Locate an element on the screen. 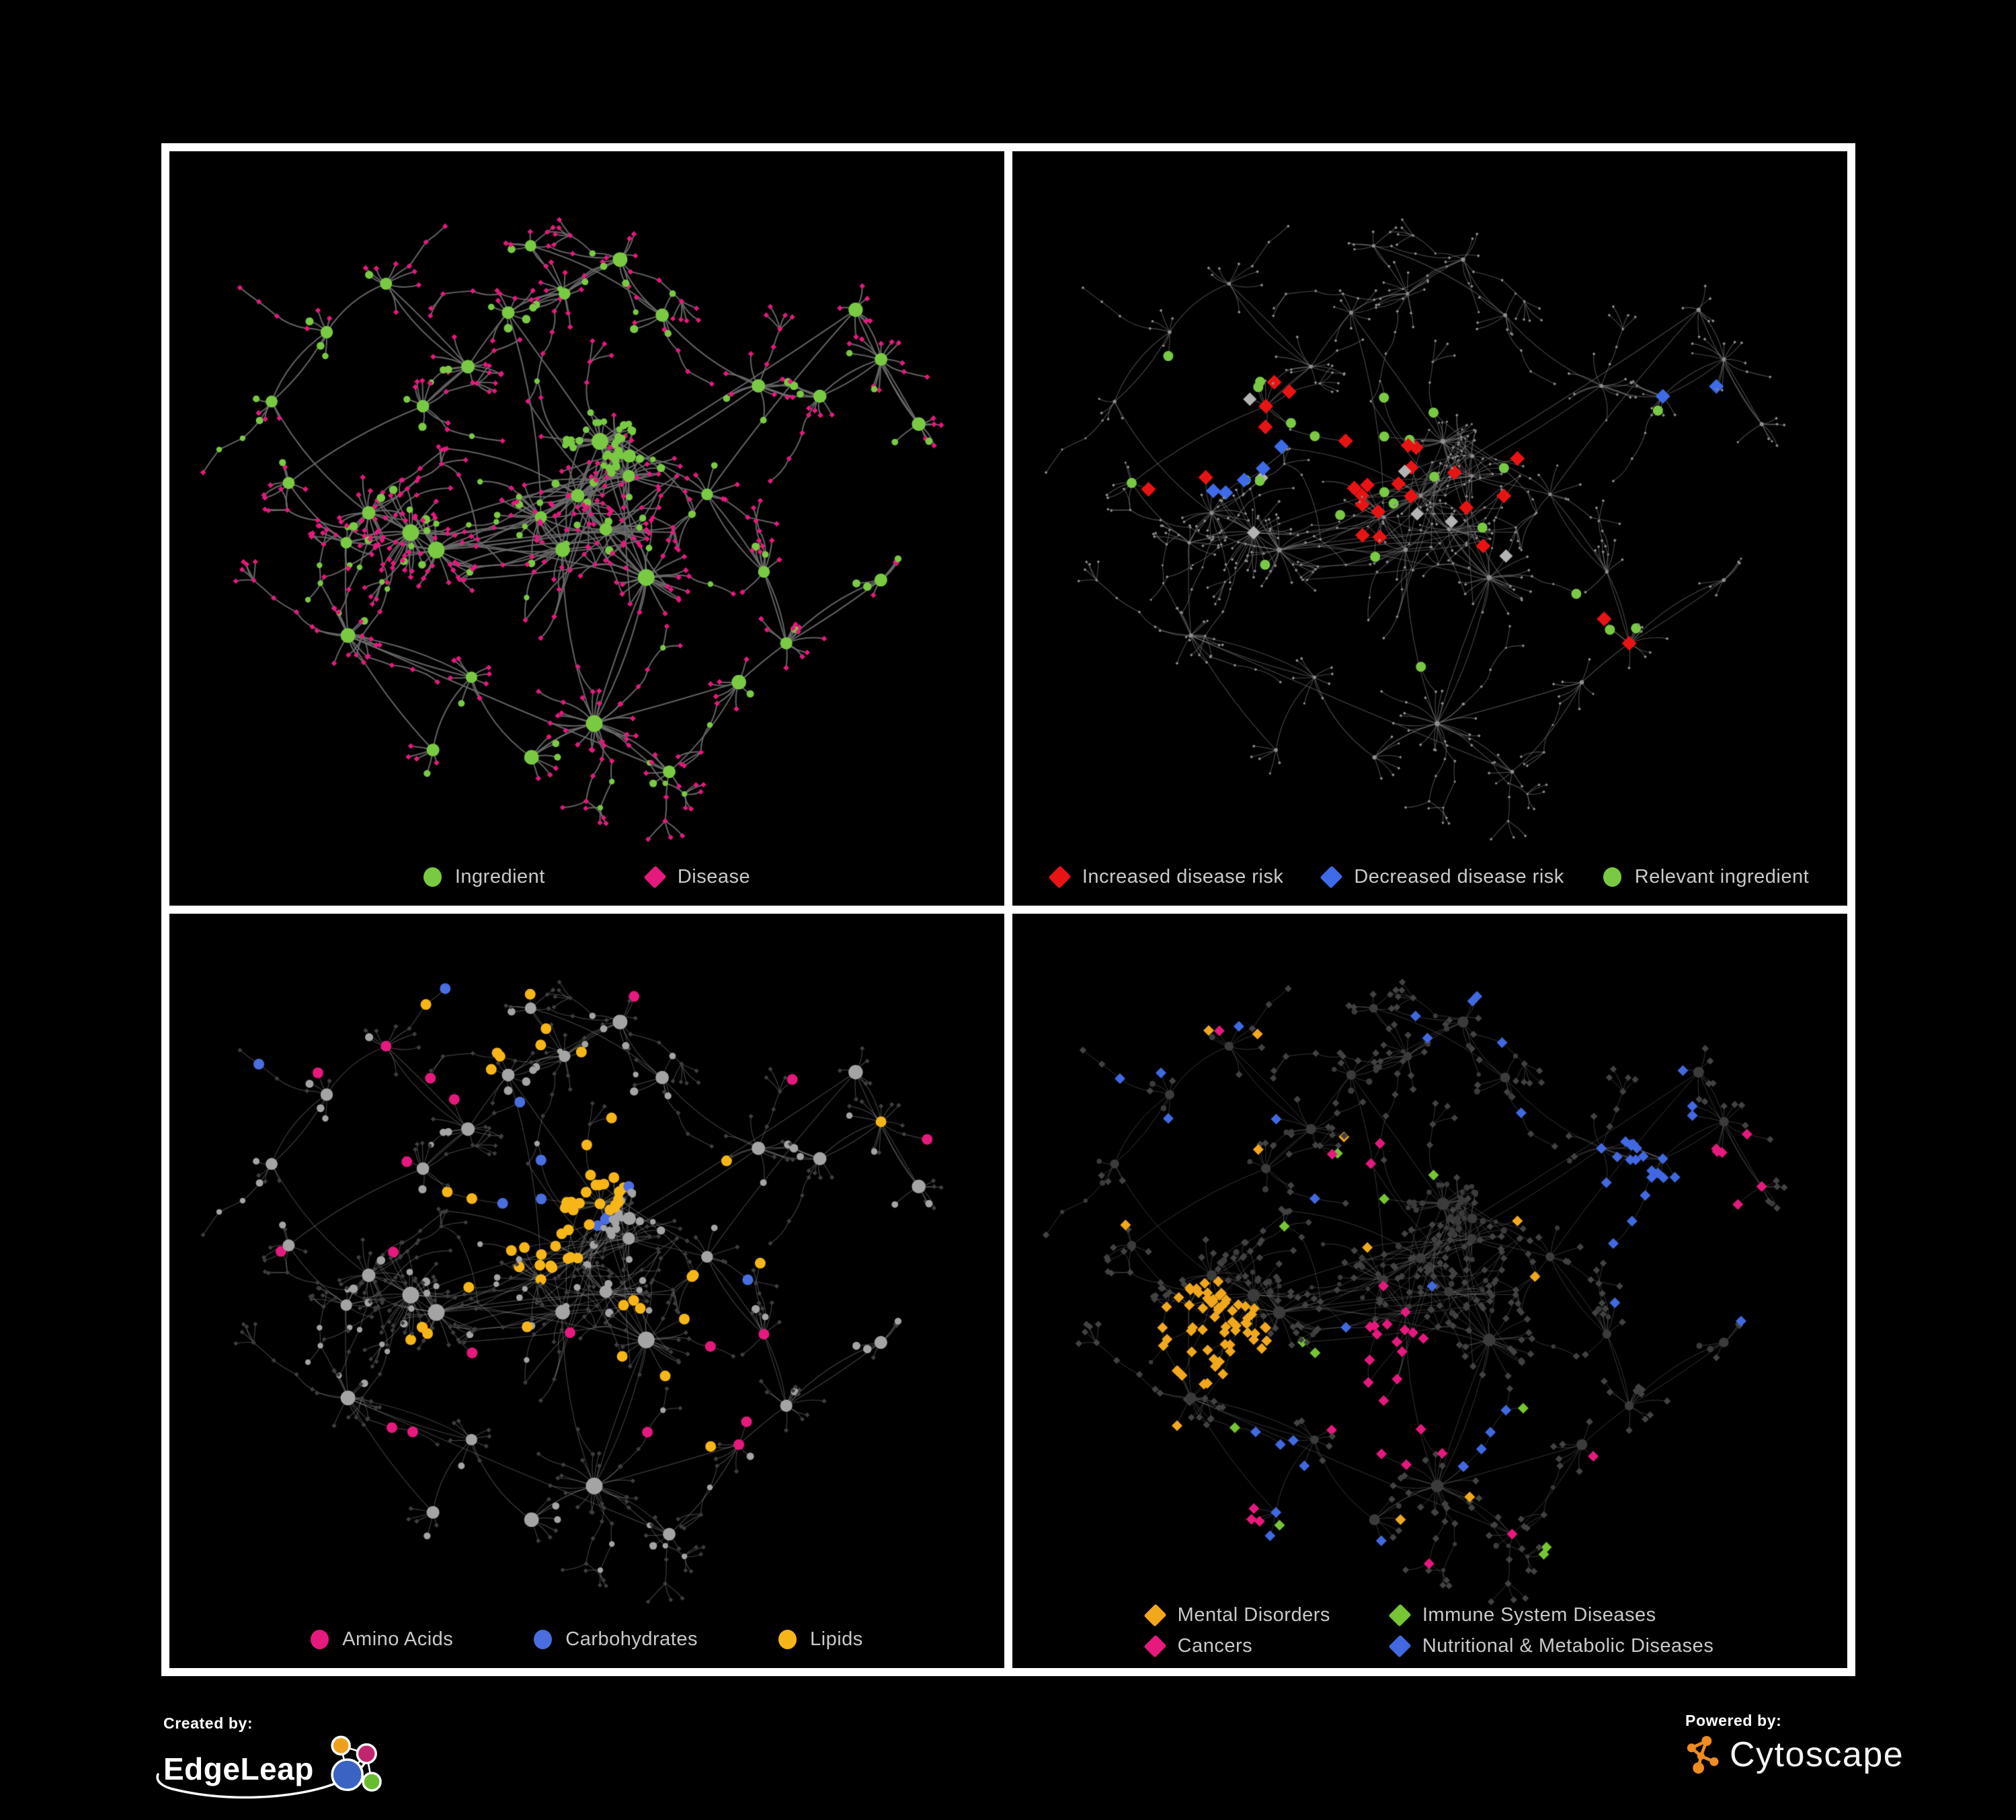 The image size is (2016, 1820). legend-item-ingredient: Ingredient is located at coordinates (484, 877).